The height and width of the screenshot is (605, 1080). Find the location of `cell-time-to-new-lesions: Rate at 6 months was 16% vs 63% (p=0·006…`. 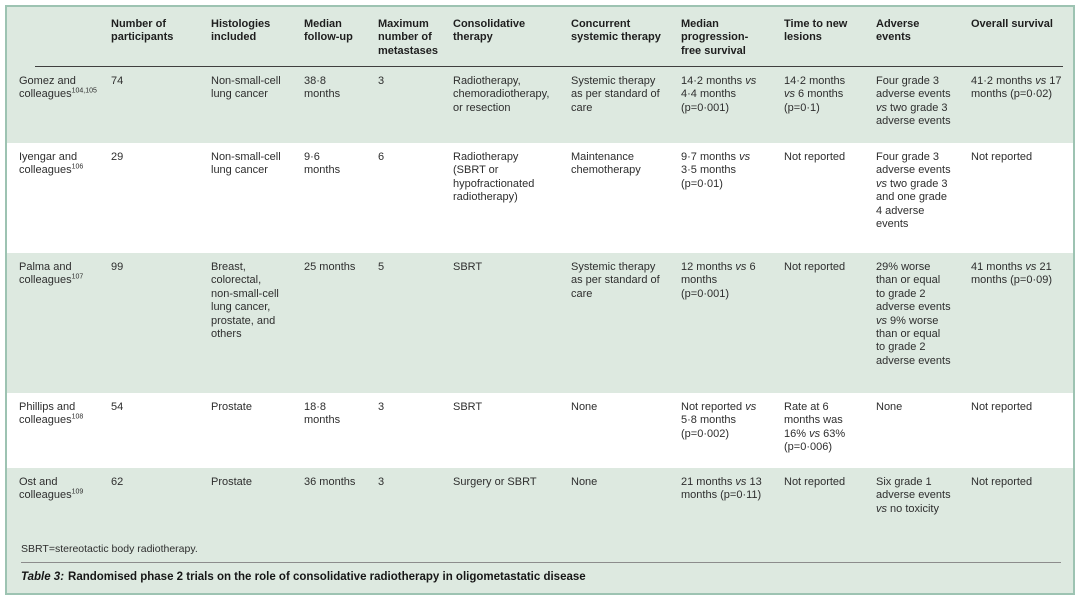

cell-time-to-new-lesions: Rate at 6 months was 16% vs 63% (p=0·006… is located at coordinates (815, 427).